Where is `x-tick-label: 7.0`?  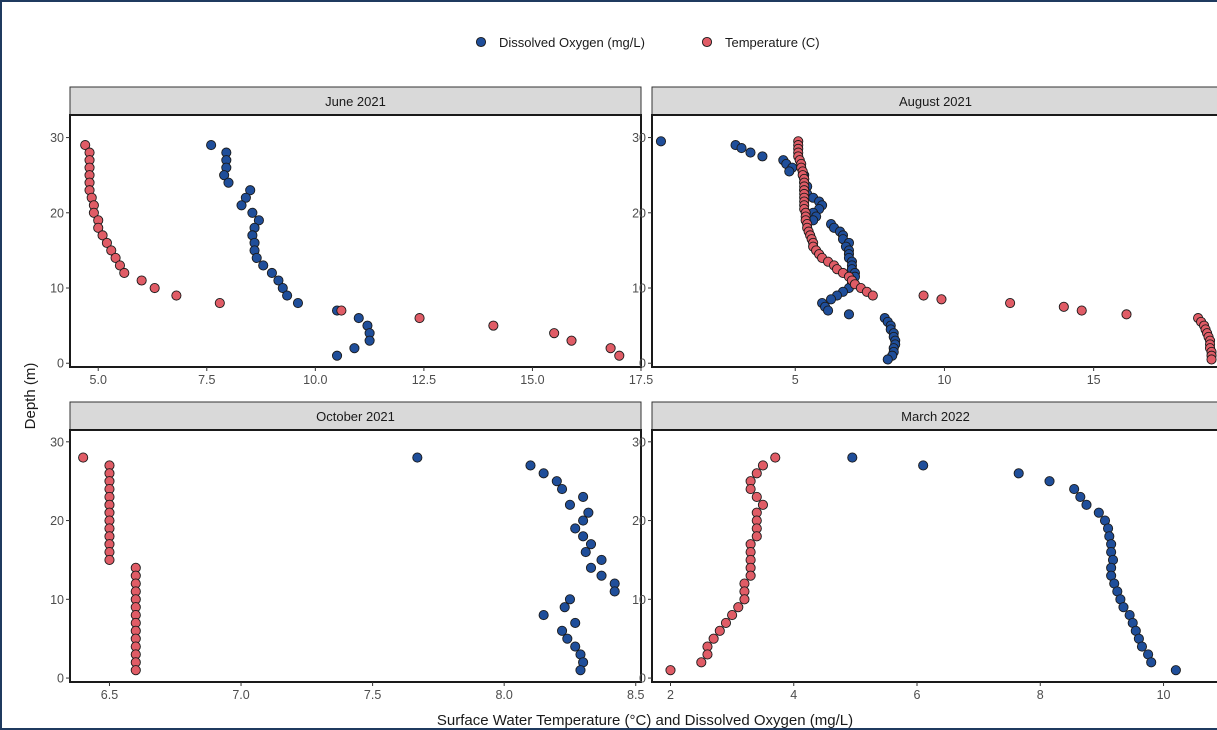
x-tick-label: 7.0 is located at coordinates (240, 695).